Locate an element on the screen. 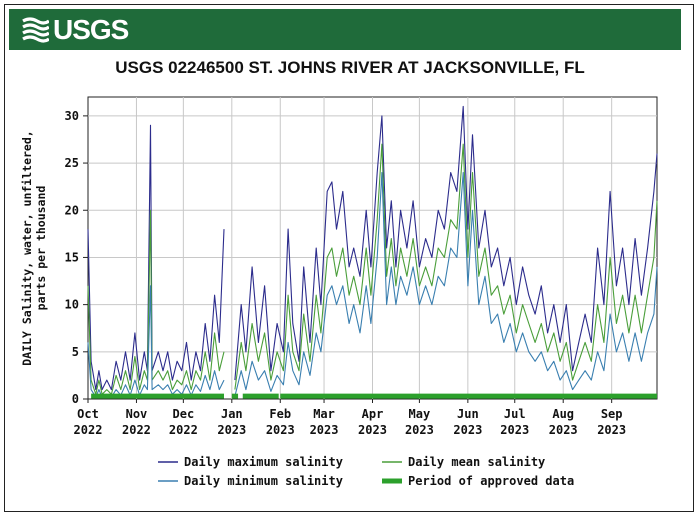 This screenshot has width=700, height=518. x-tick-month: Sep is located at coordinates (612, 414).